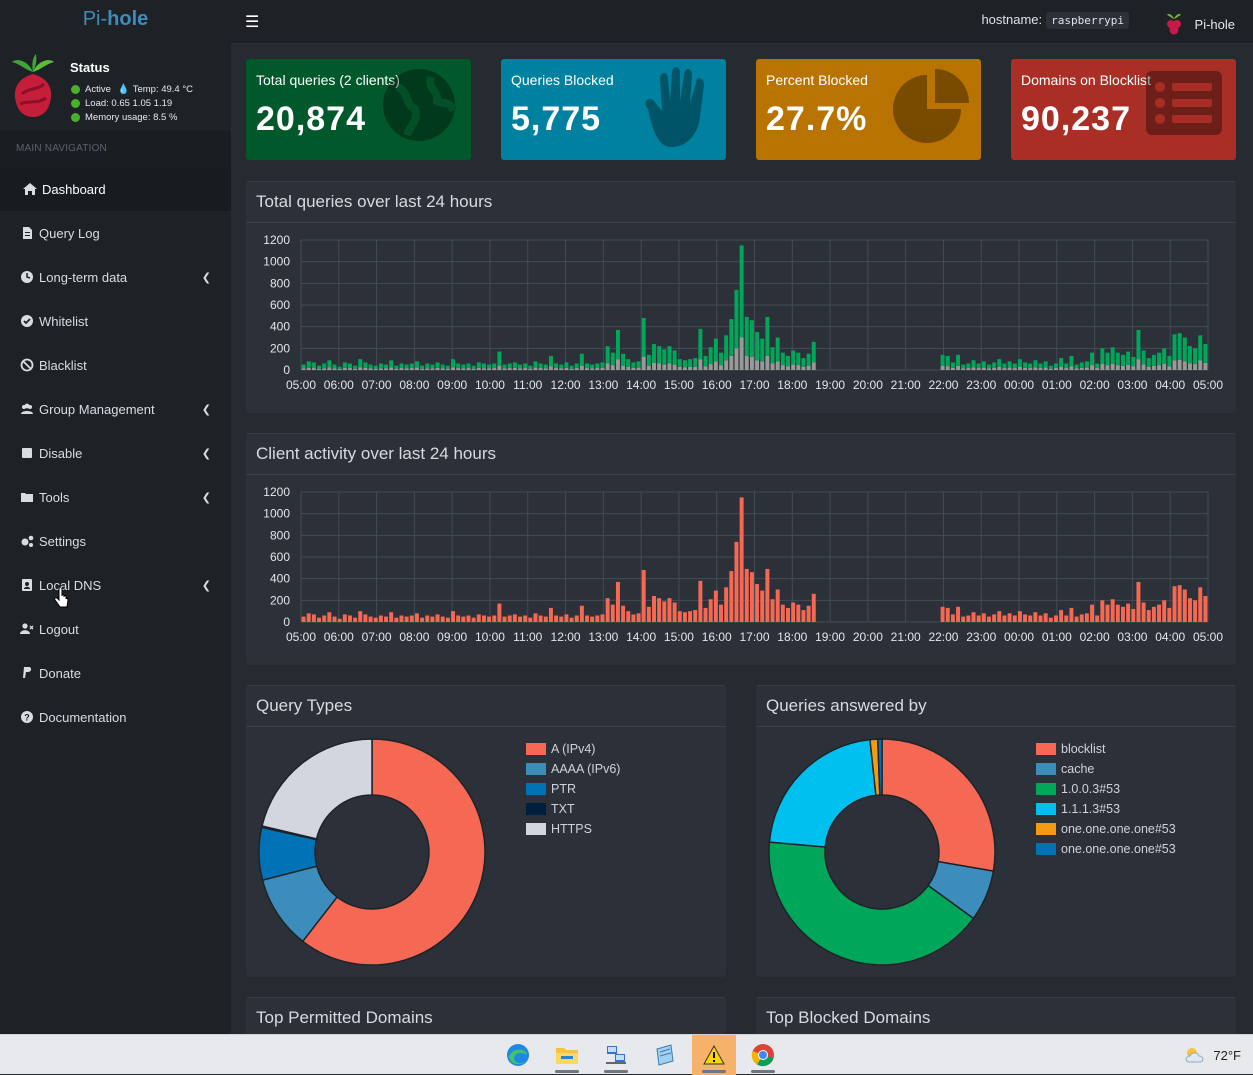 Image resolution: width=1253 pixels, height=1075 pixels. Describe the element at coordinates (1200, 24) in the screenshot. I see `user-menu: Pi-hole` at that location.